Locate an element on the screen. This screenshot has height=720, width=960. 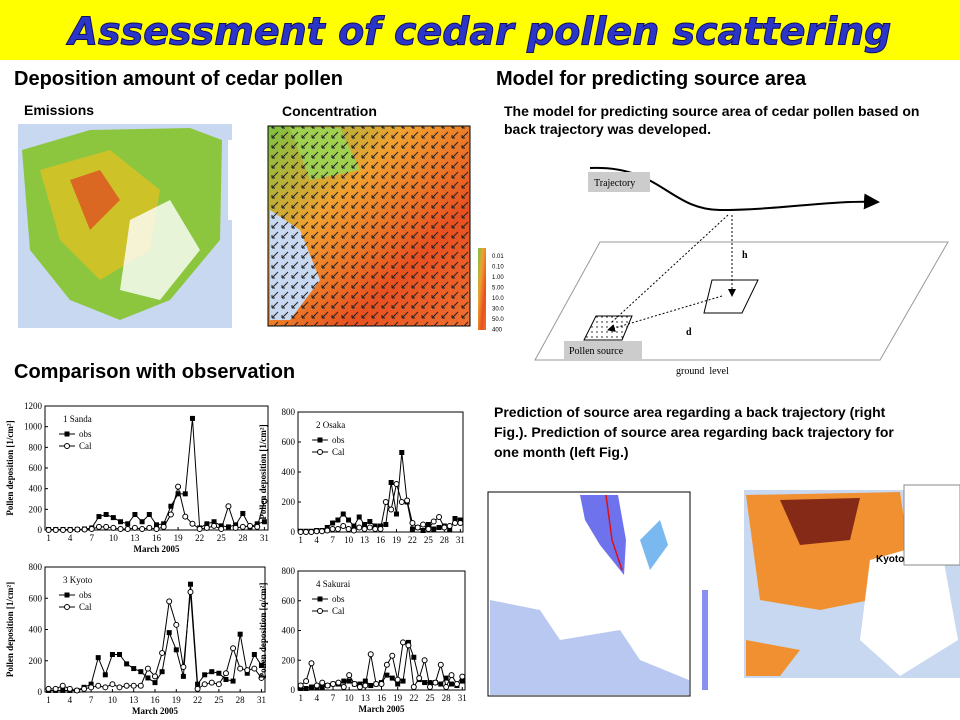
plot-frame is located at coordinates (155, 629).